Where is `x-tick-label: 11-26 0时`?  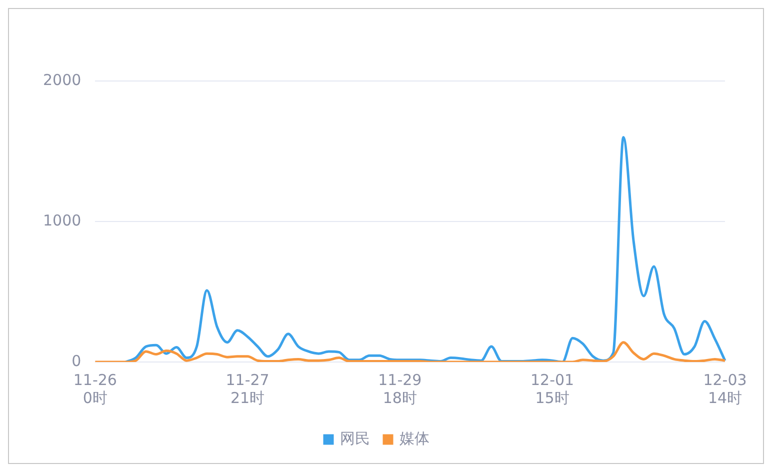
x-tick-label: 11-26 0时 is located at coordinates (95, 388).